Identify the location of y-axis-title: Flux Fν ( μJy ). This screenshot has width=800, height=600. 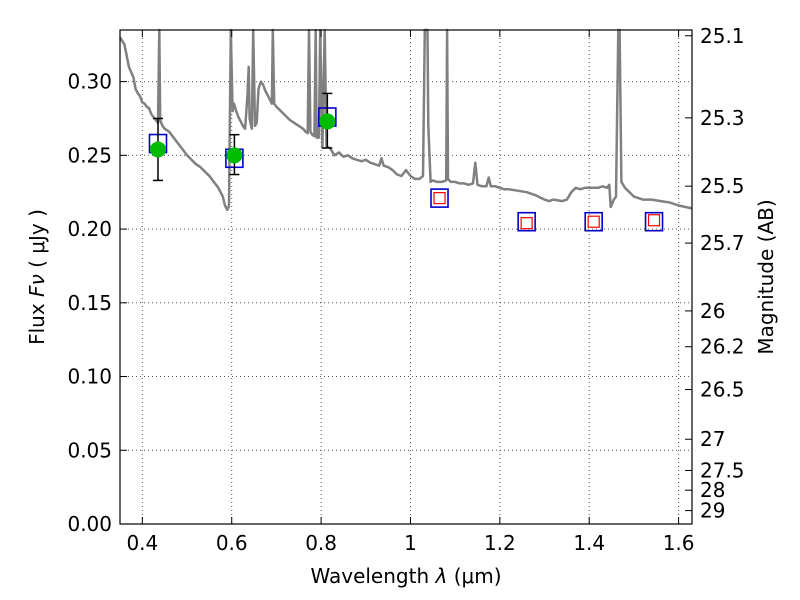
(37, 277).